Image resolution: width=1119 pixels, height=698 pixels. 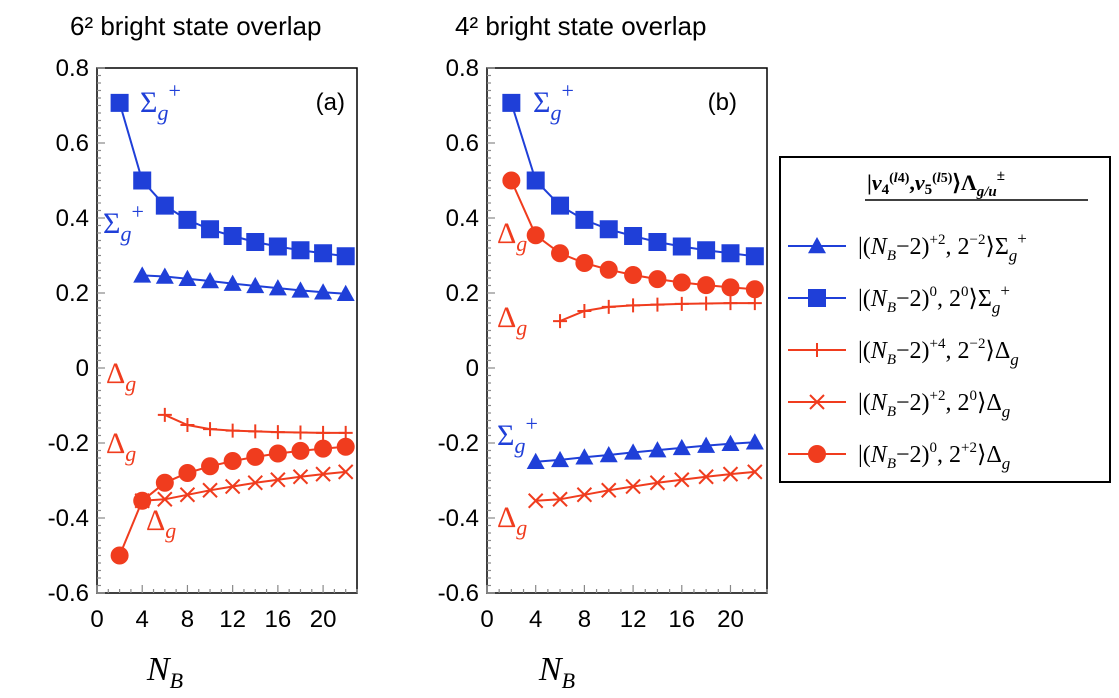 I want to click on legend-item: |(NB−2)0, 20⟩Σg+, so click(x=899, y=299).